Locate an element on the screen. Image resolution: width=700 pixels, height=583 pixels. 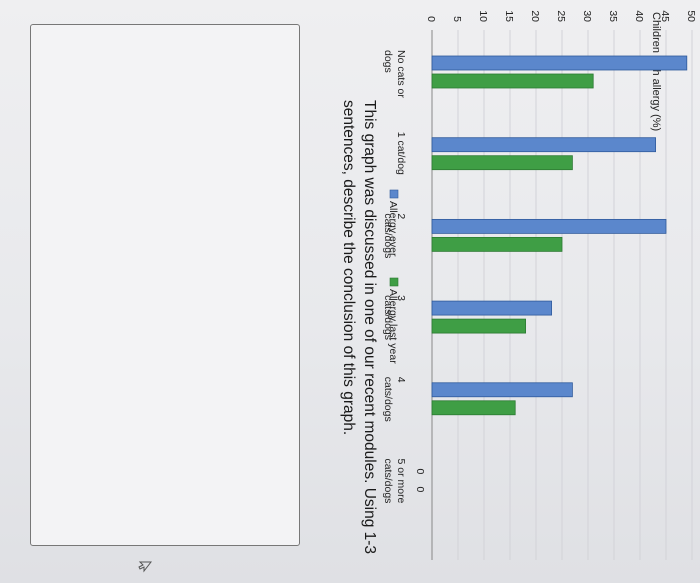
x-tick-label: 1 cat/dog is located at coordinates (401, 153).